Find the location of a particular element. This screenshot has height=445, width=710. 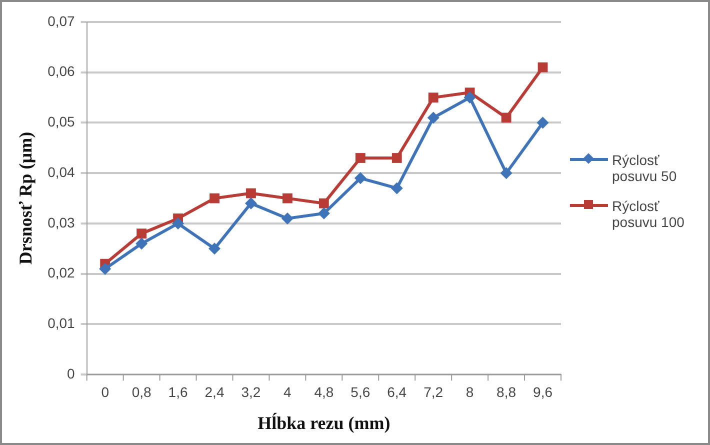

x-tick-label: 3,2 is located at coordinates (251, 392).